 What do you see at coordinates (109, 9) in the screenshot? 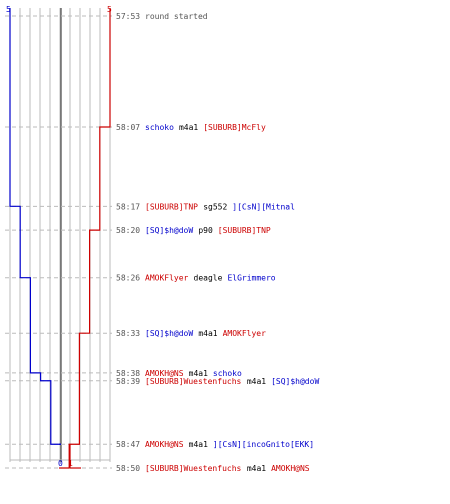
I see `series-start-label-red: 5` at bounding box center [109, 9].